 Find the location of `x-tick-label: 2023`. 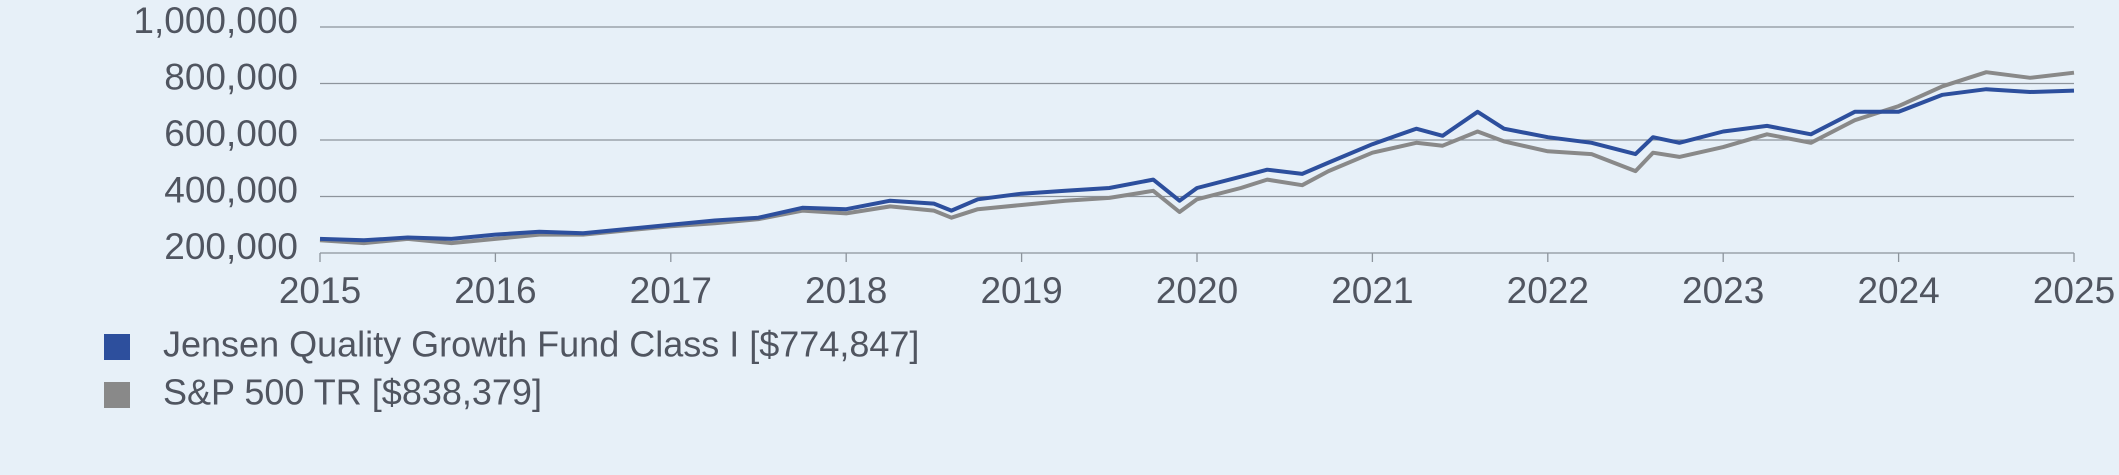

x-tick-label: 2023 is located at coordinates (1723, 290).